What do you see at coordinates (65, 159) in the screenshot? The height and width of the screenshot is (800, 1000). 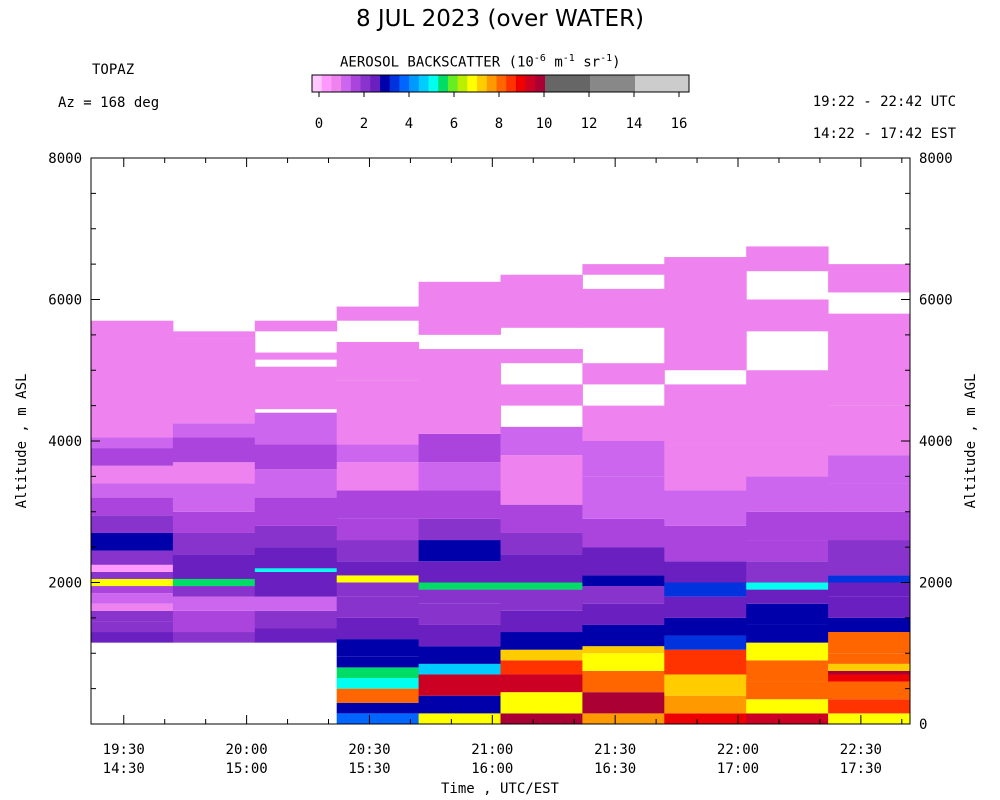 I see `y-tick-label-left: 8000` at bounding box center [65, 159].